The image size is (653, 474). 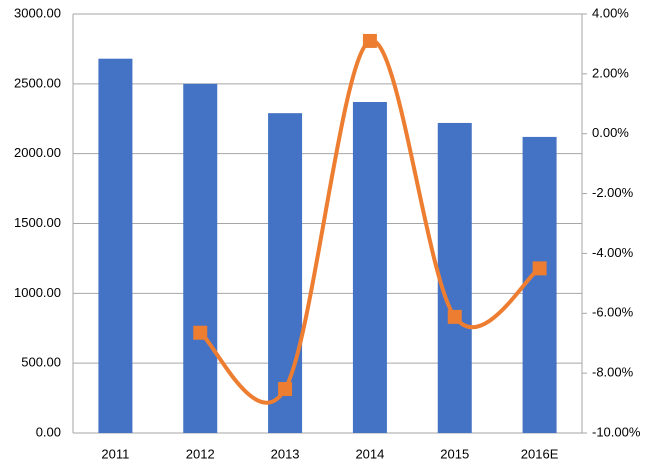 What do you see at coordinates (37, 222) in the screenshot?
I see `y-tick-label: 1500.00` at bounding box center [37, 222].